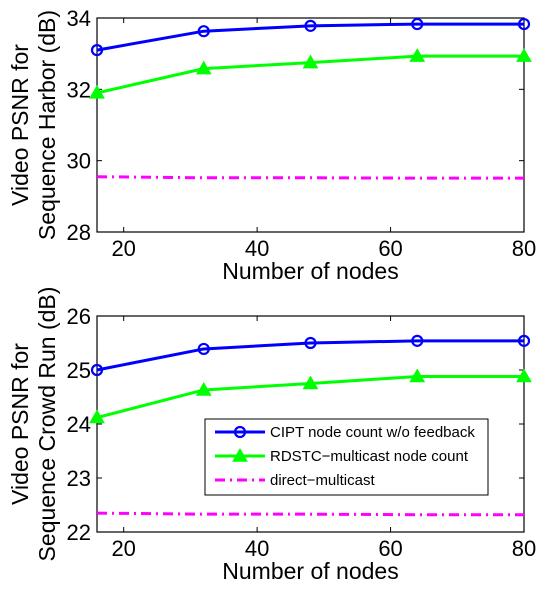 This screenshot has height=589, width=540. Describe the element at coordinates (240, 432) in the screenshot. I see `legend-marker-cipt` at that location.